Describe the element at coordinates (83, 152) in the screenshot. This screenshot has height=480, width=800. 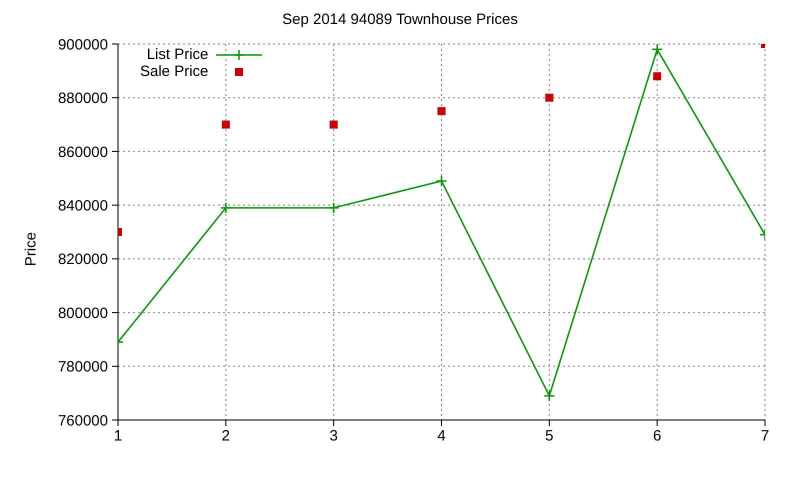
I see `y-tick-label: 860000` at that location.